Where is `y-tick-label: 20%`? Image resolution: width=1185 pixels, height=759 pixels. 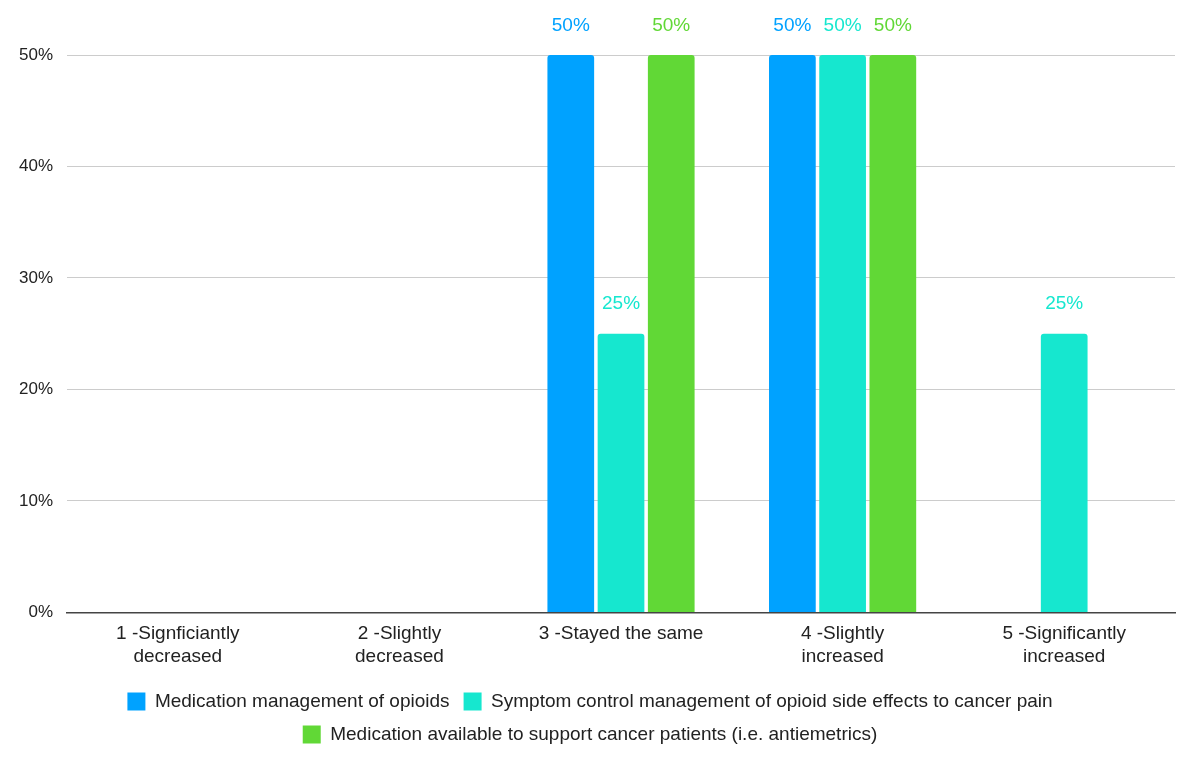 y-tick-label: 20% is located at coordinates (36, 389).